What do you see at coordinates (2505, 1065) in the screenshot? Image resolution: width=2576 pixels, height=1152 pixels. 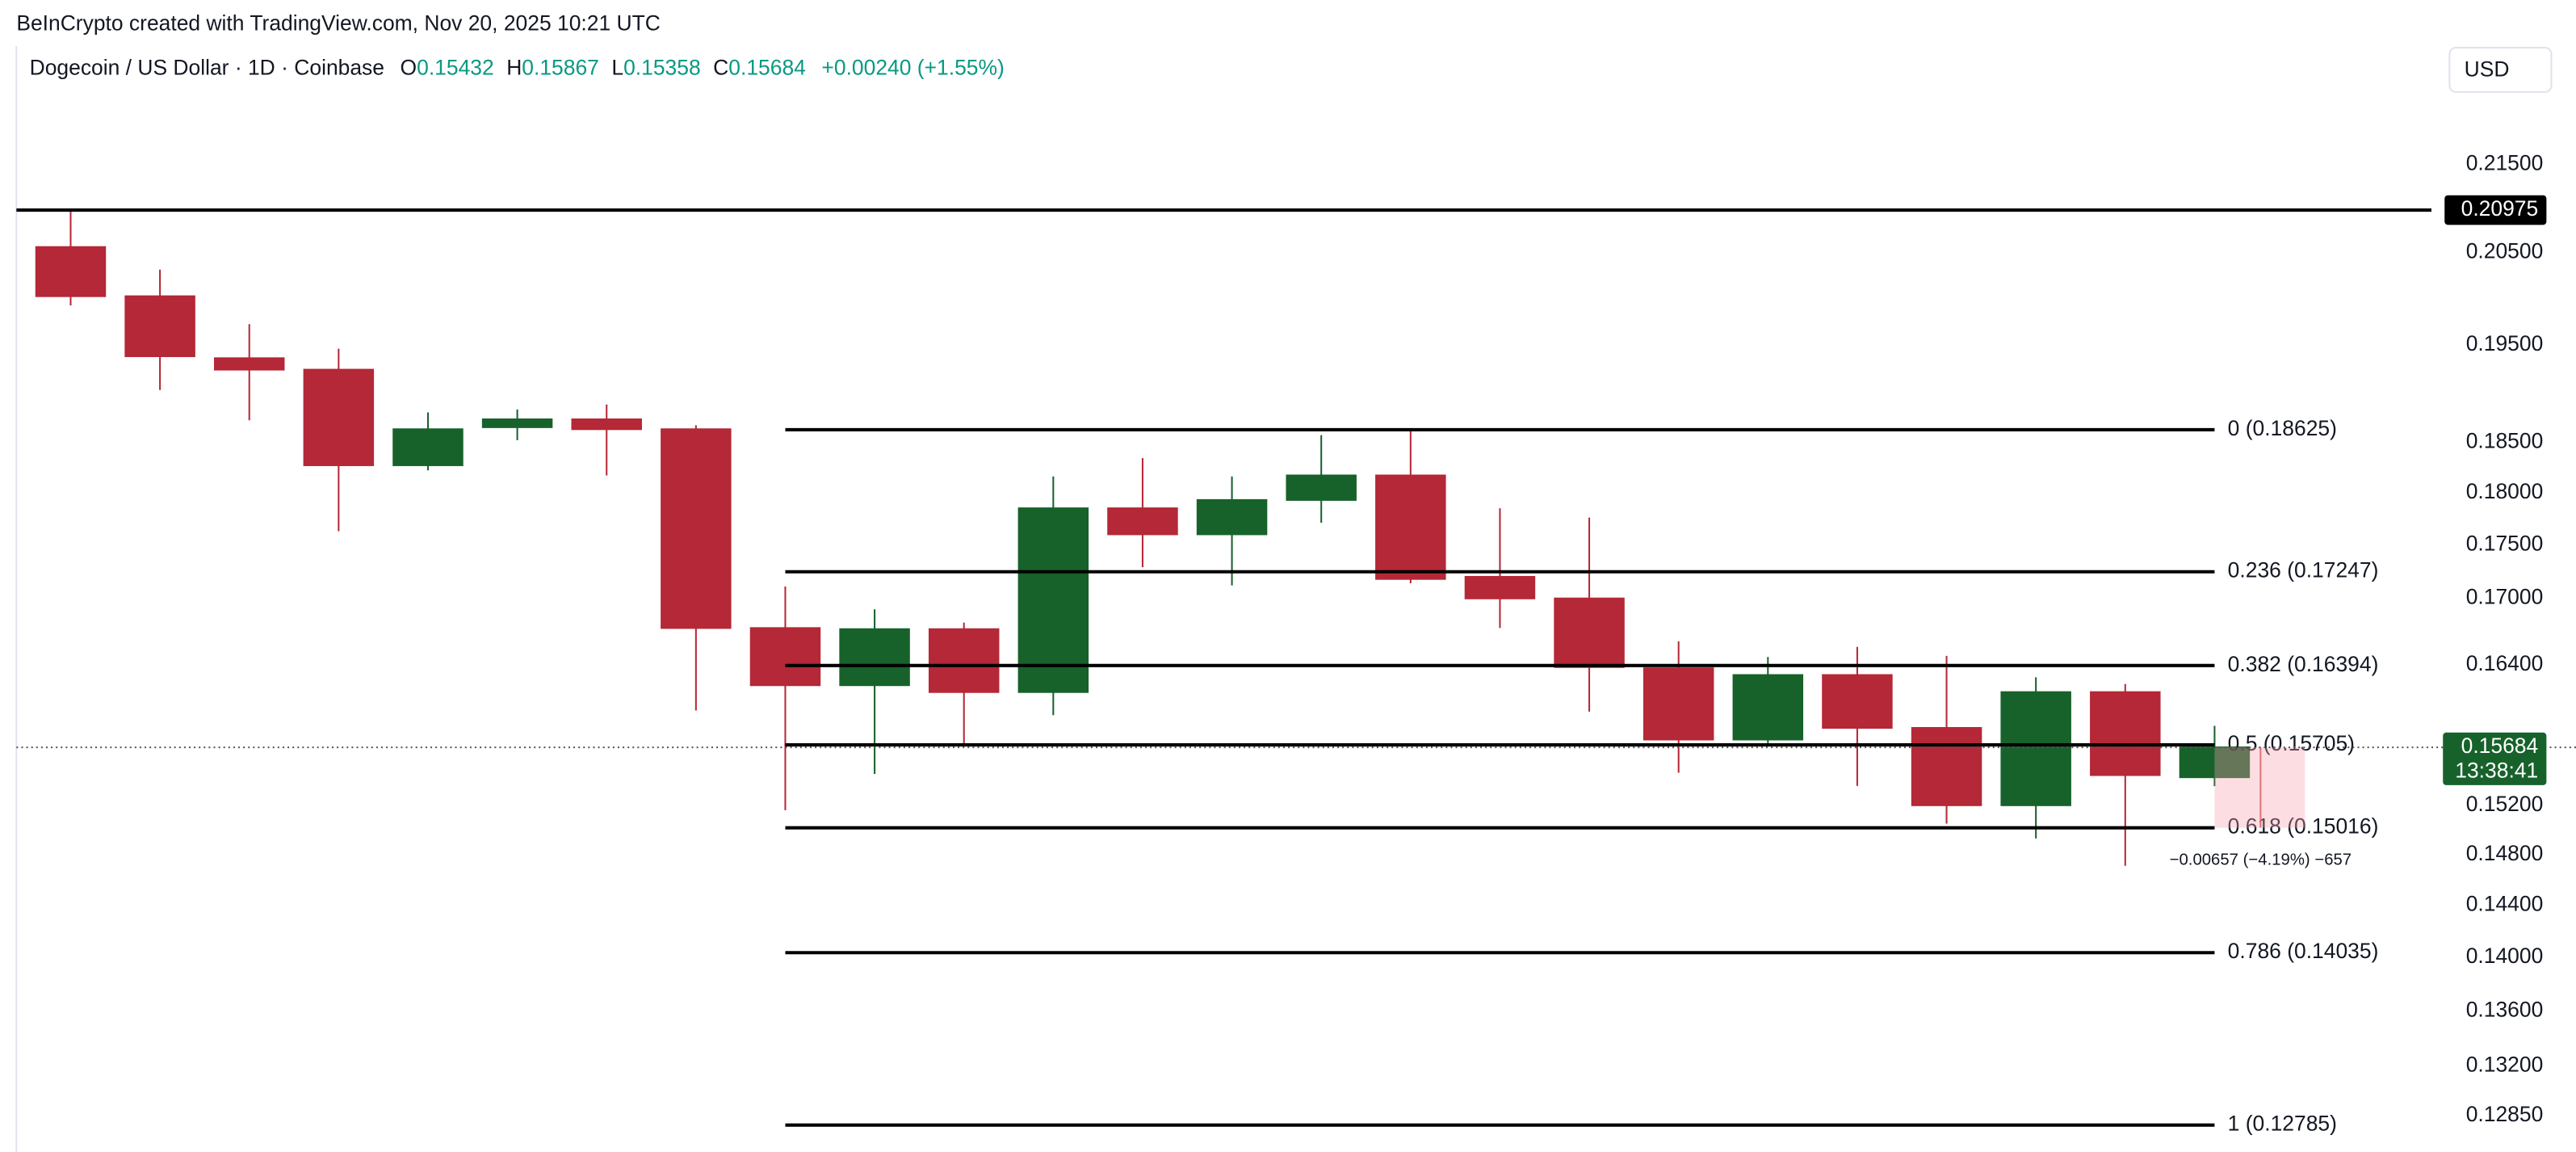 I see `y-tick-label: 0.13200` at bounding box center [2505, 1065].